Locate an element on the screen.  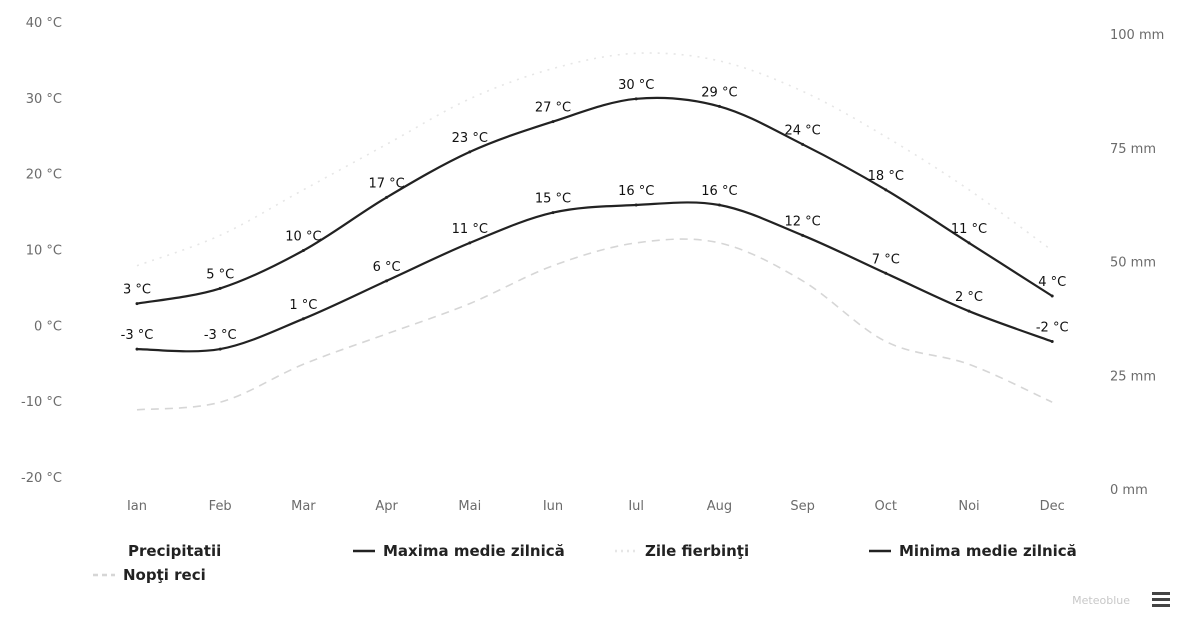
x-tick-aug: Aug is located at coordinates (719, 506).